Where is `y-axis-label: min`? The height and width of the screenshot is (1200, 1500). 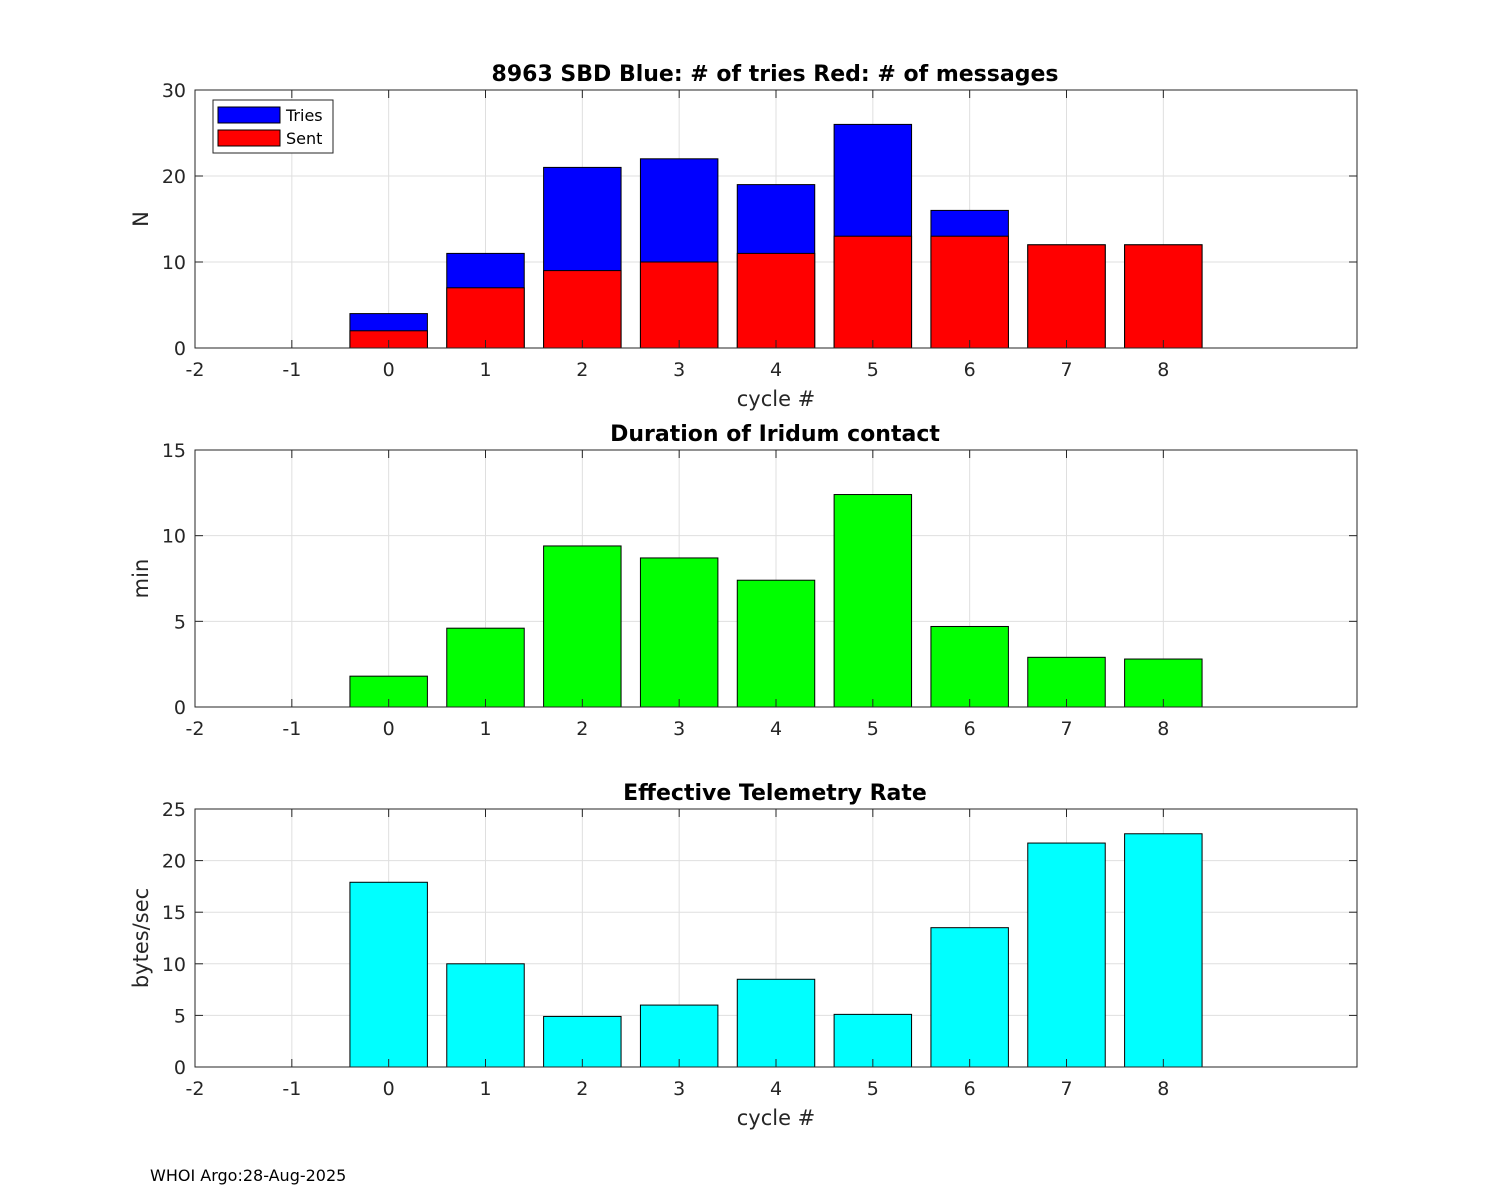 y-axis-label: min is located at coordinates (141, 579).